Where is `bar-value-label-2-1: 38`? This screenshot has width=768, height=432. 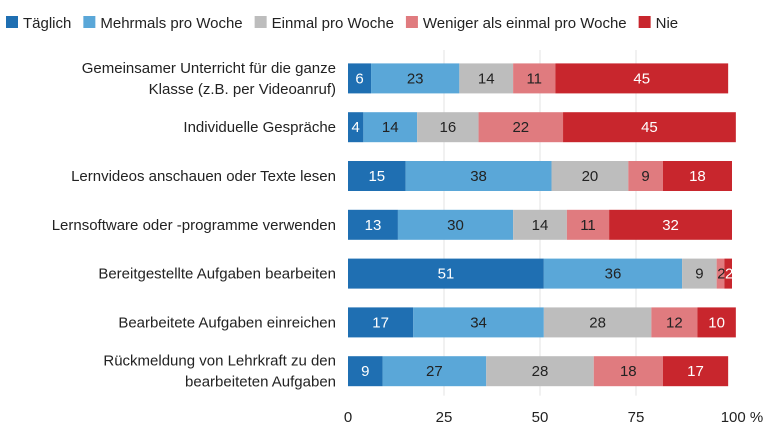 bar-value-label-2-1: 38 is located at coordinates (478, 176).